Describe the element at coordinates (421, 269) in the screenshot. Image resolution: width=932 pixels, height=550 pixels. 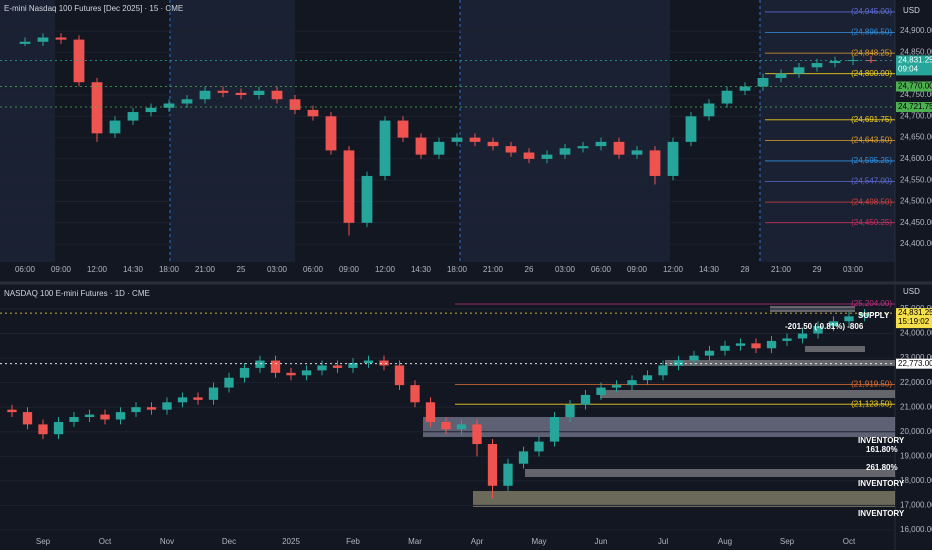
I see `x-tick-label: 14:30` at that location.